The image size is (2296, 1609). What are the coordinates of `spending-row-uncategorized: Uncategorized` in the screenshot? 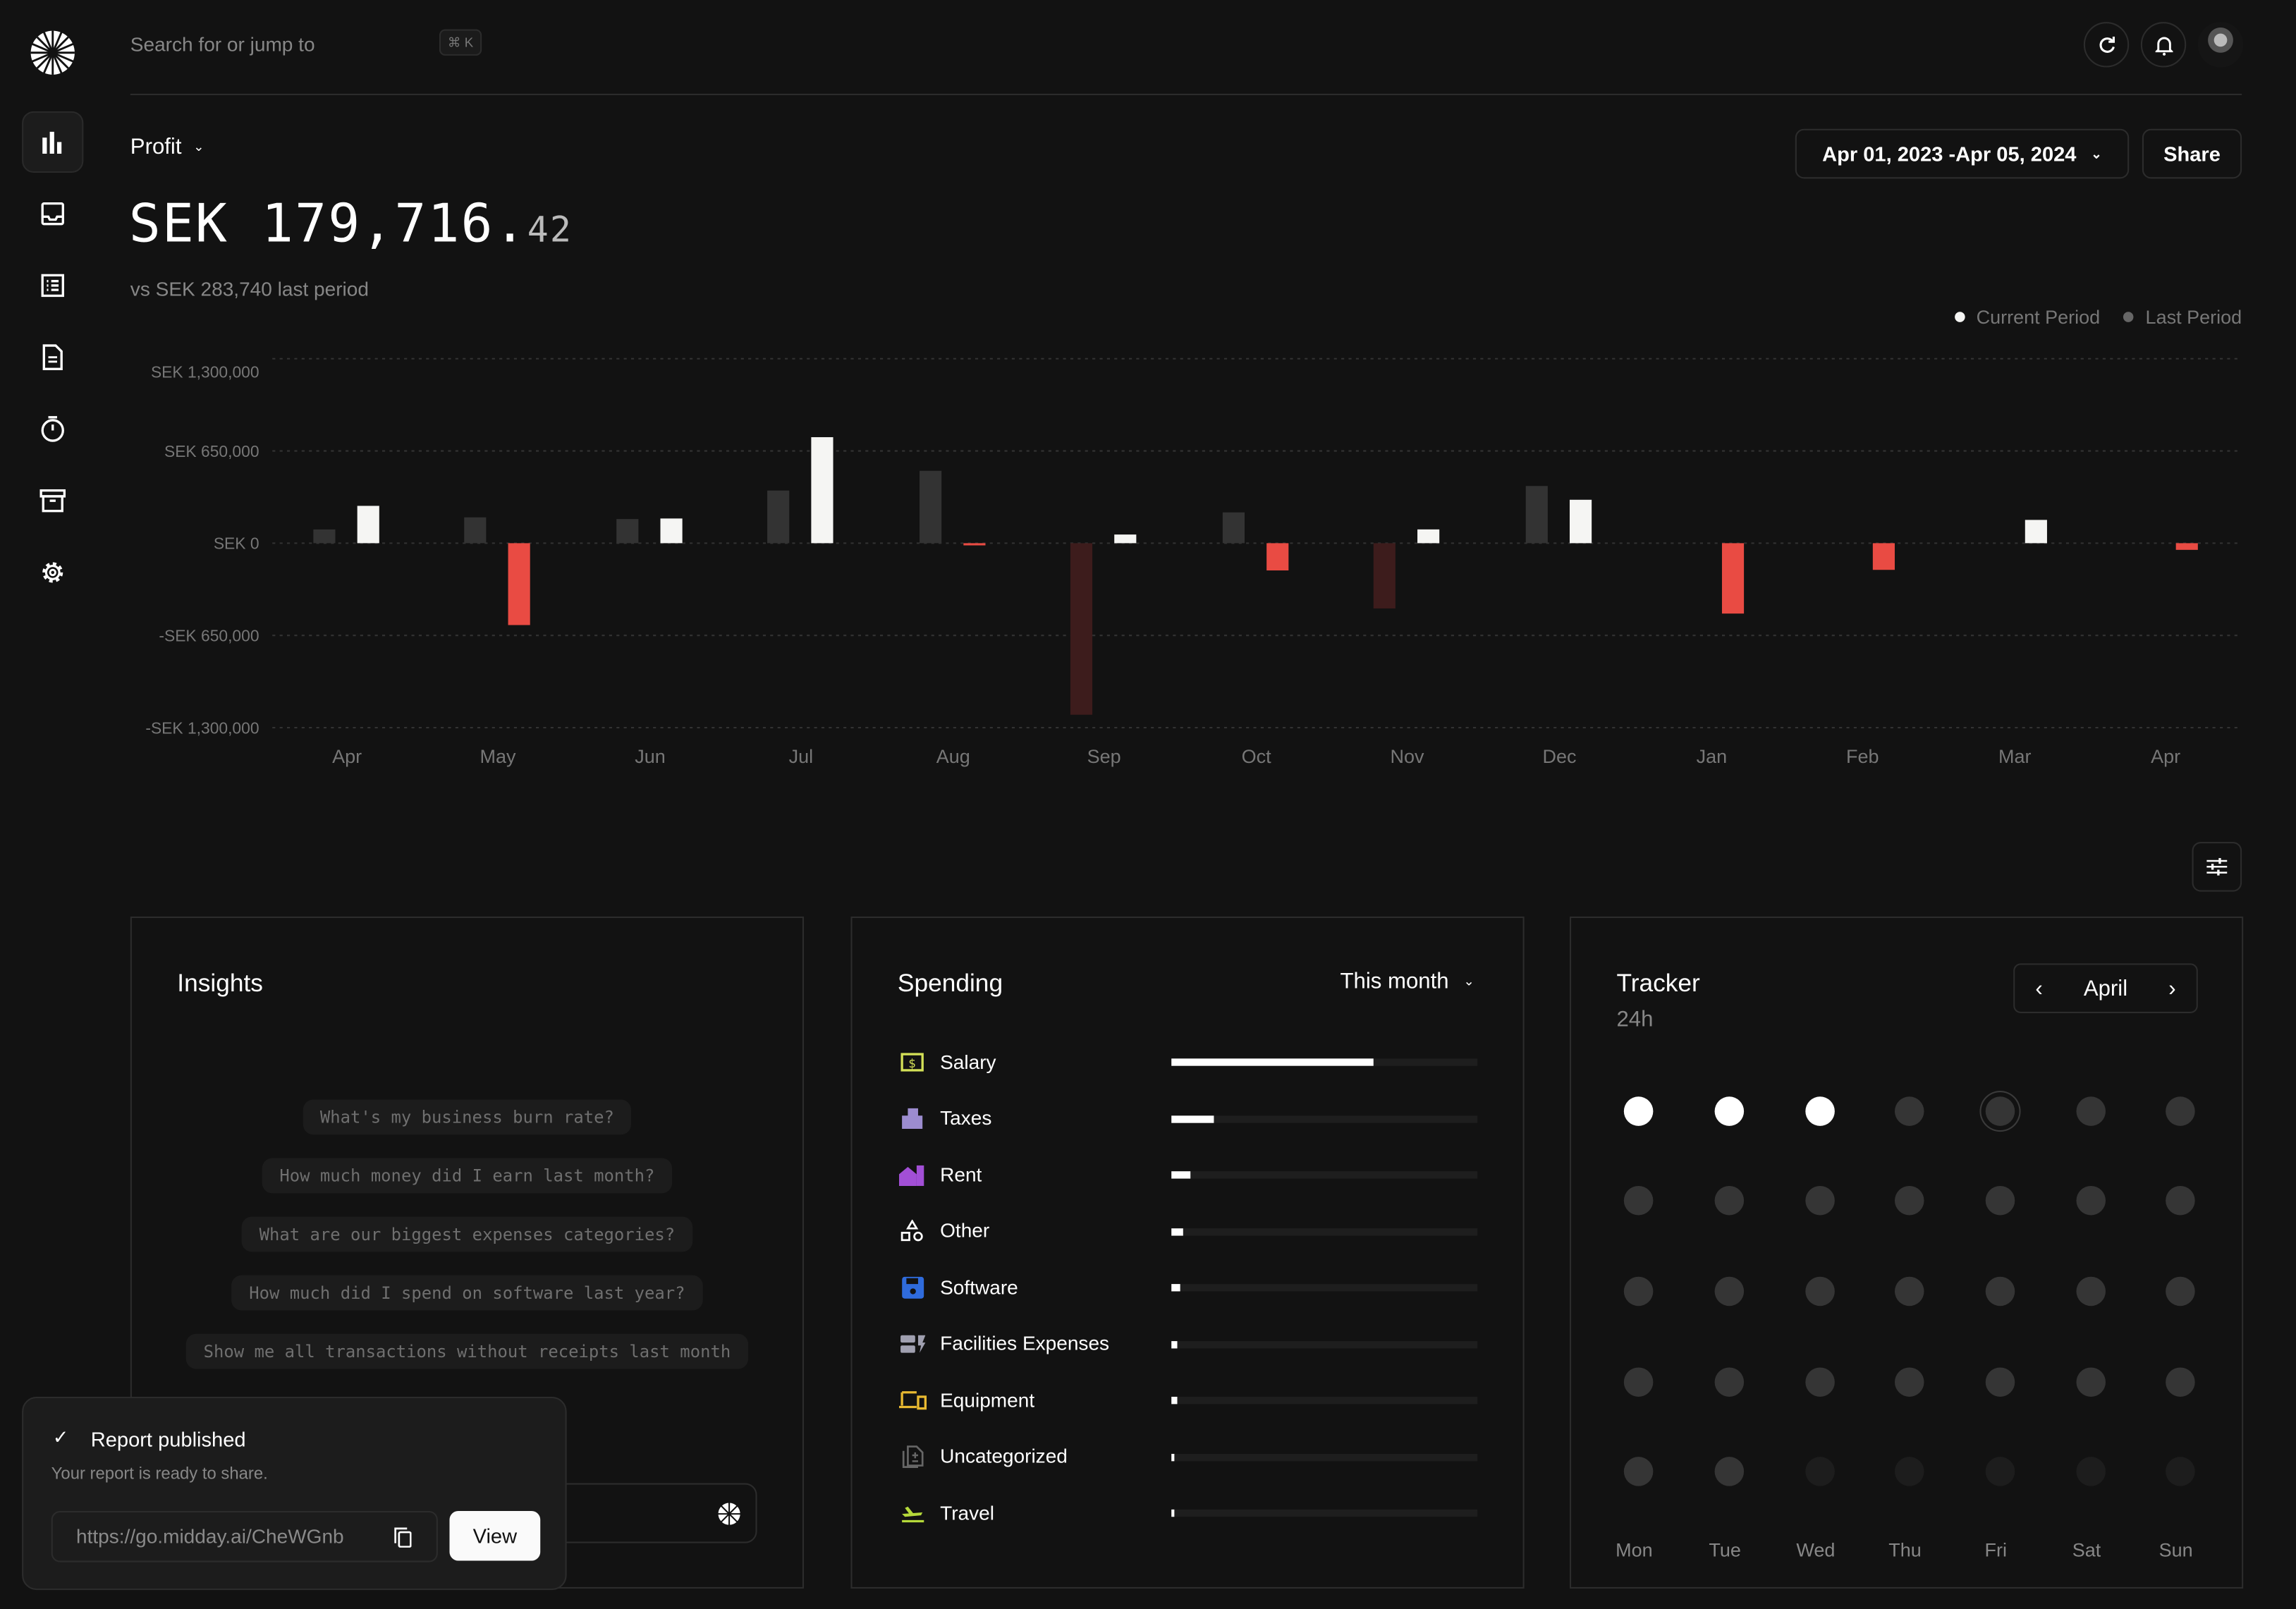 It's located at (1191, 1456).